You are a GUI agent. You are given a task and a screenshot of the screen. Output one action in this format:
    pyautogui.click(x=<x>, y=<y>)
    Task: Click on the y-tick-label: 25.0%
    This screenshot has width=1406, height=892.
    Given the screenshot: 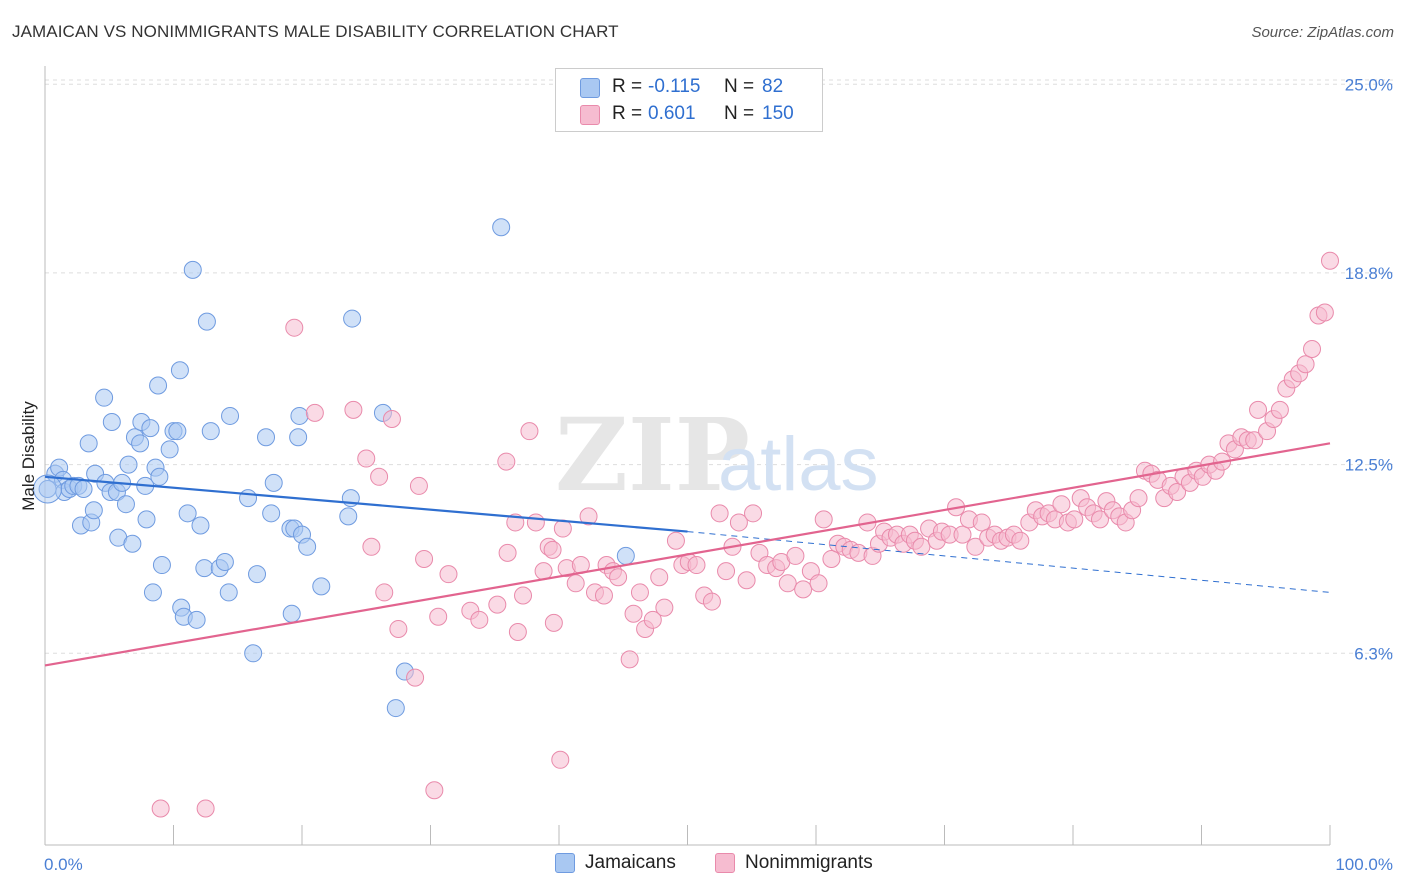 What is the action you would take?
    pyautogui.click(x=1369, y=84)
    